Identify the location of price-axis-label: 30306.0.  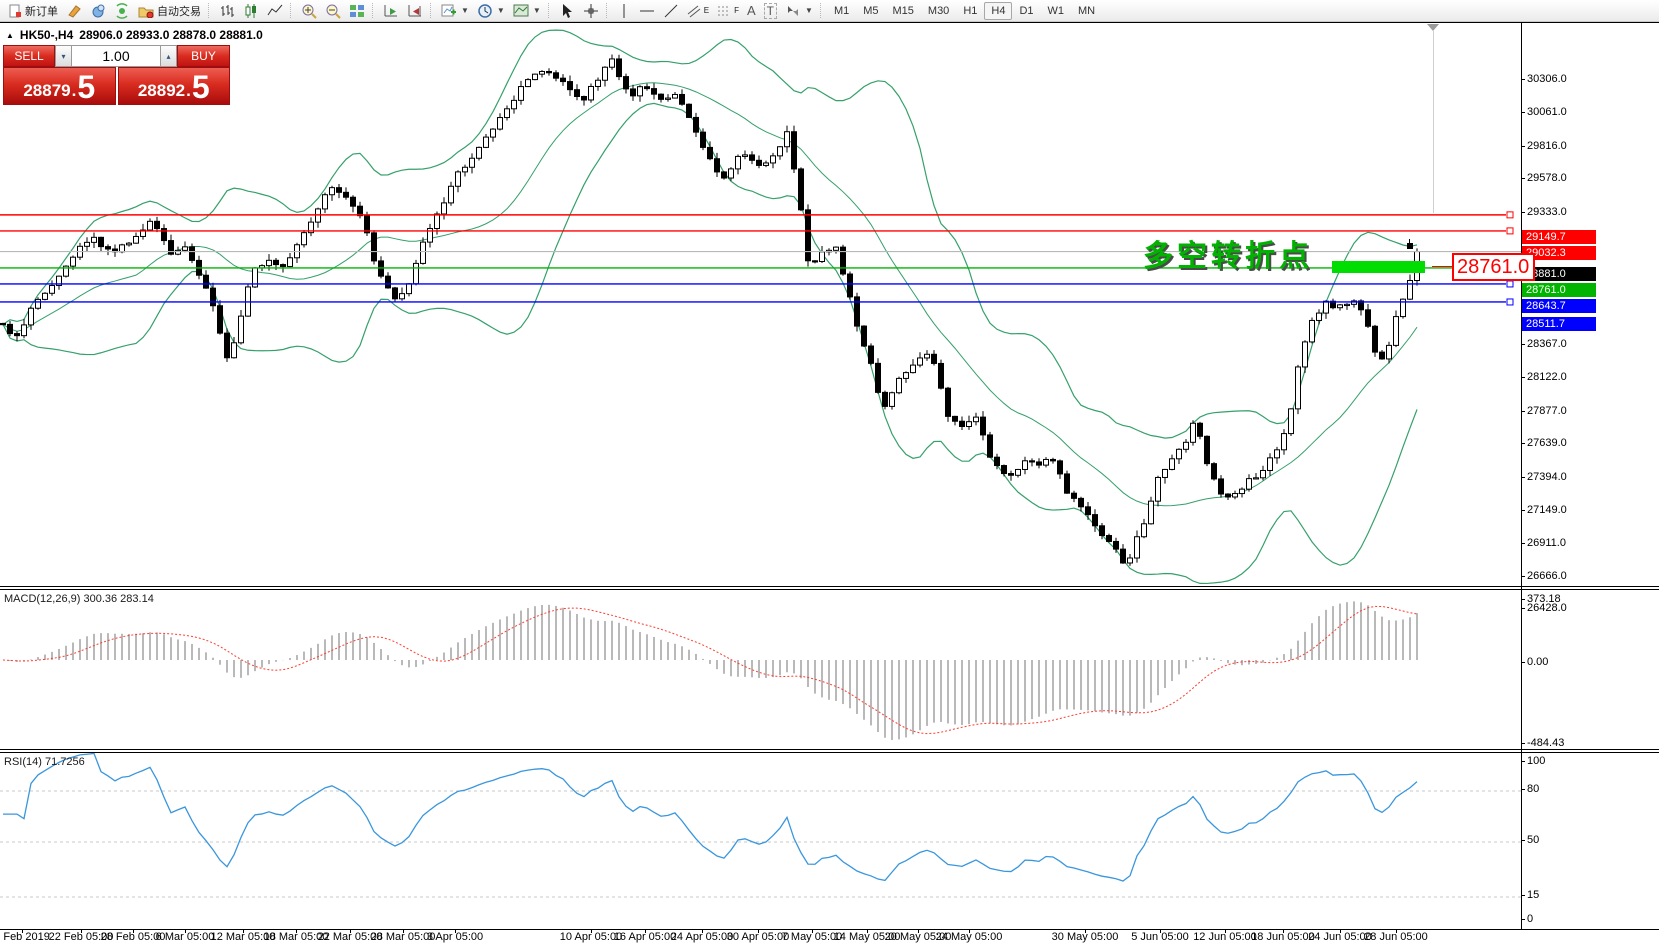
(1547, 79).